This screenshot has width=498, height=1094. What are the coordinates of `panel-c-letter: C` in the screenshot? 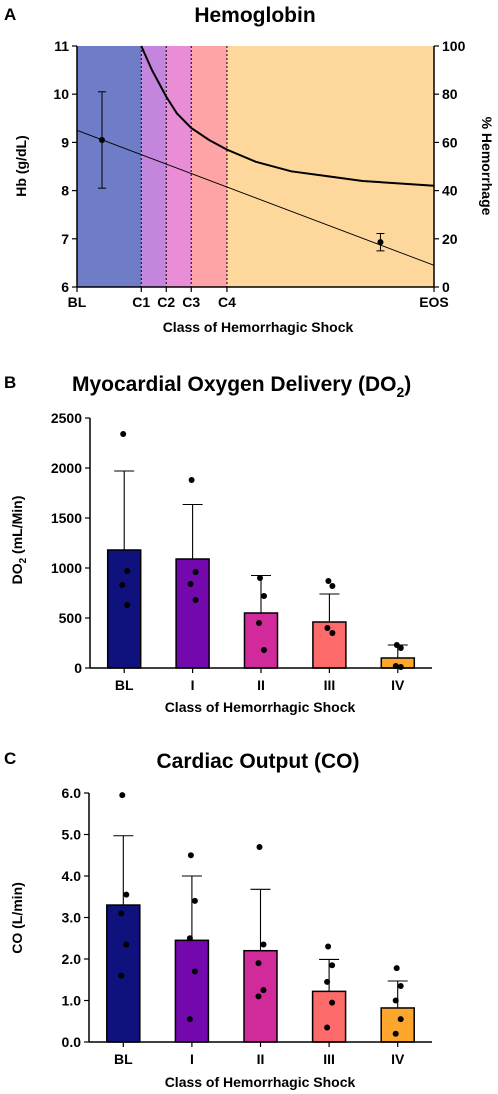 It's located at (10, 758).